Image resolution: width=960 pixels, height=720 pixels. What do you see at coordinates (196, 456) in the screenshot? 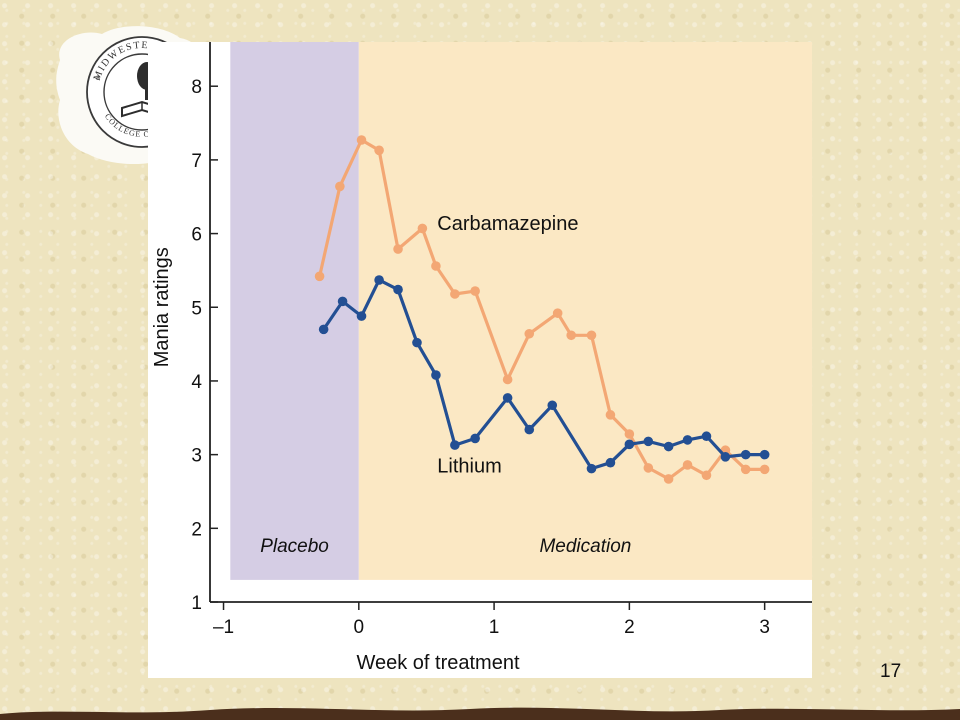
I see `y-tick-label: 3` at bounding box center [196, 456].